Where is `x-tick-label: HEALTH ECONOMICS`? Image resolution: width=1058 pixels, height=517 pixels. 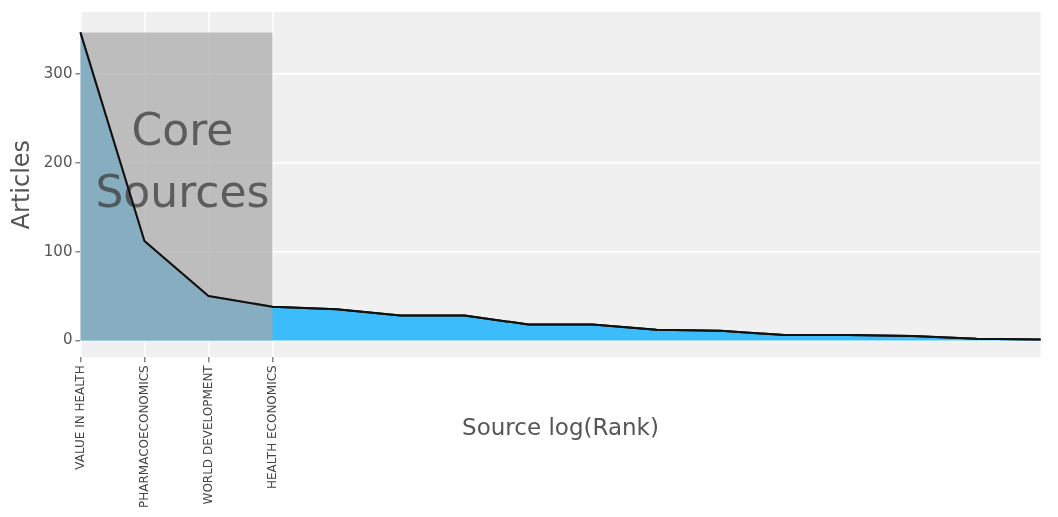
x-tick-label: HEALTH ECONOMICS is located at coordinates (271, 427).